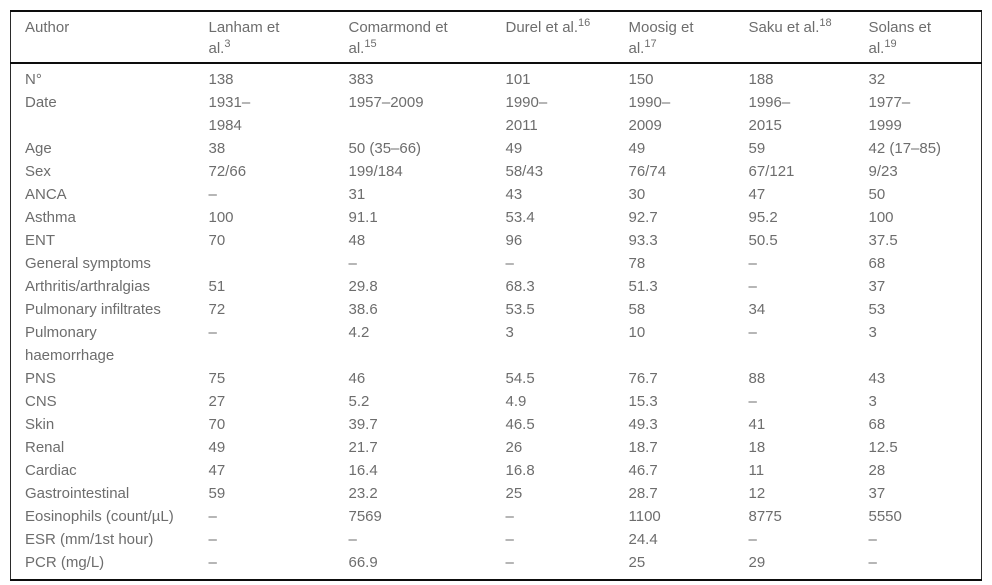 Image resolution: width=992 pixels, height=585 pixels. What do you see at coordinates (885, 516) in the screenshot?
I see `data-cell: 5550` at bounding box center [885, 516].